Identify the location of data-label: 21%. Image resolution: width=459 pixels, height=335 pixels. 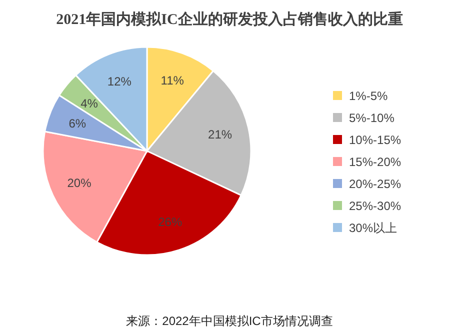
(220, 135).